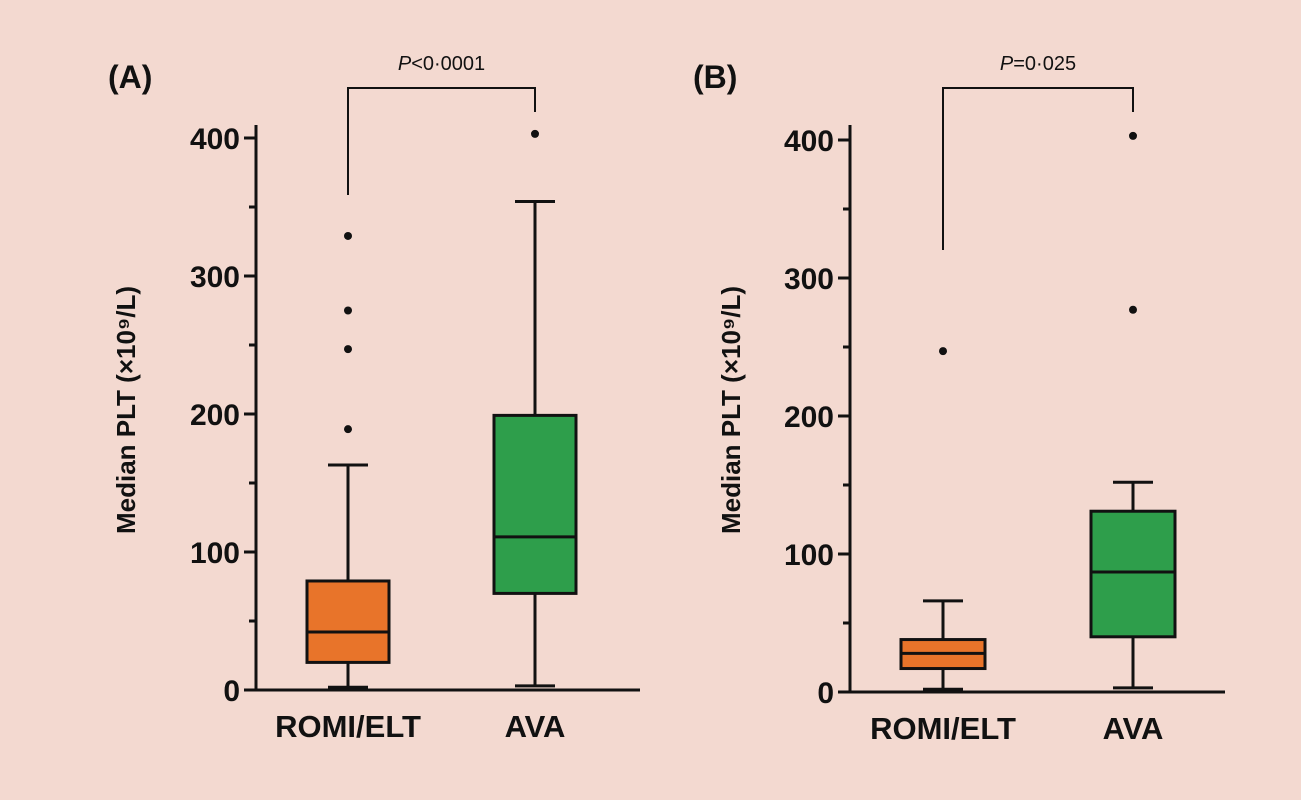  Describe the element at coordinates (1044, 64) in the screenshot. I see `p-value-text: =0·025` at that location.